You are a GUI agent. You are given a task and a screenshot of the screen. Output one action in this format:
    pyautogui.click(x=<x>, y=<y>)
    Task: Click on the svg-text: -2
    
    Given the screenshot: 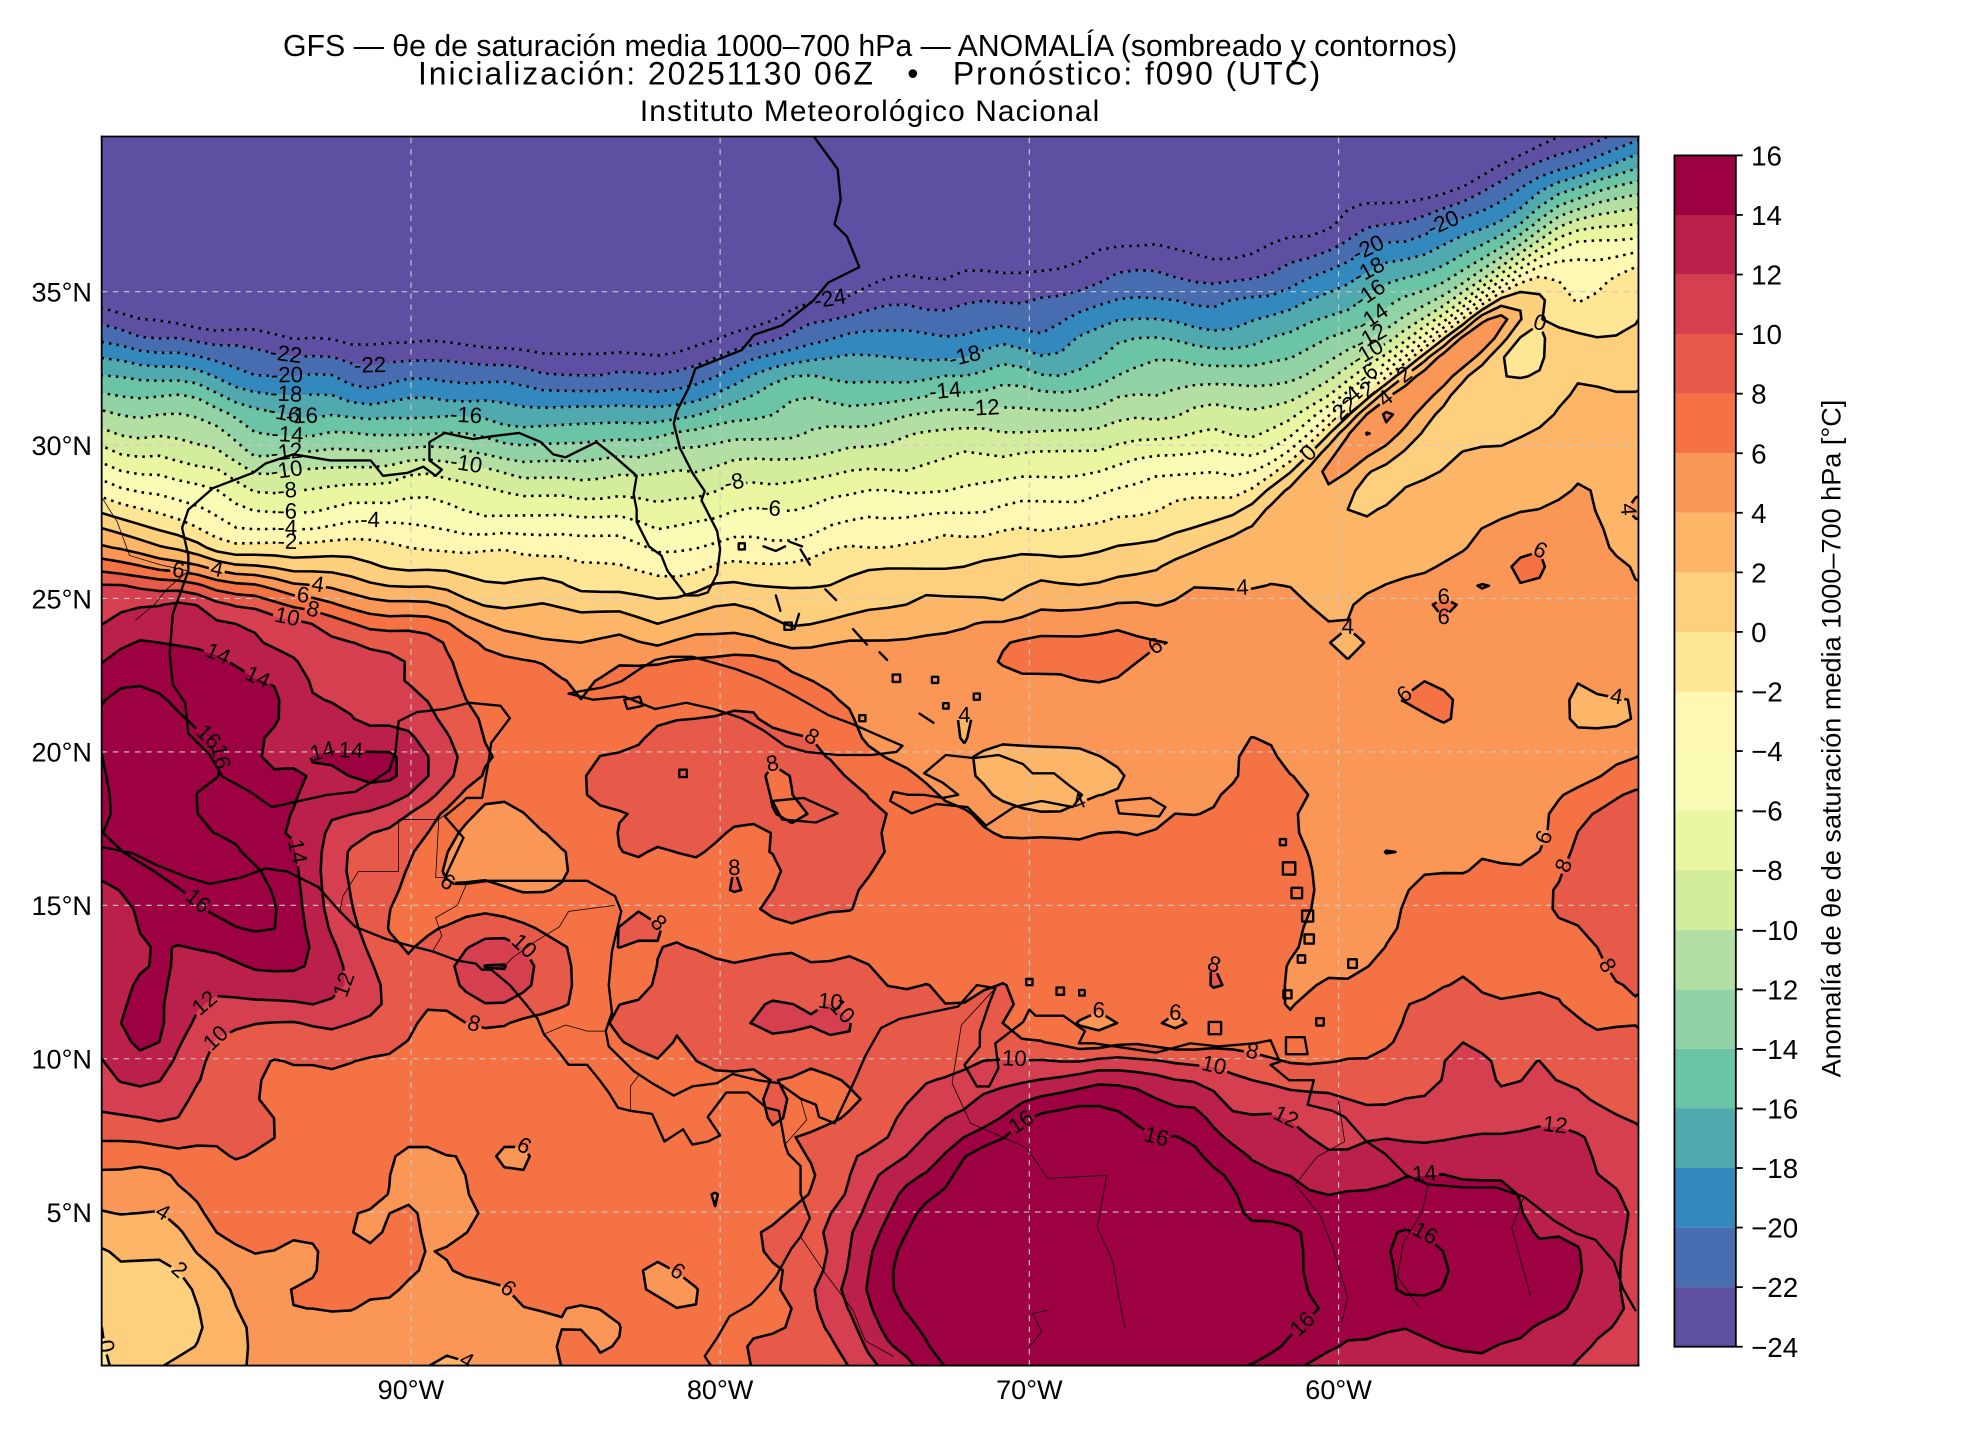 What is the action you would take?
    pyautogui.click(x=287, y=541)
    